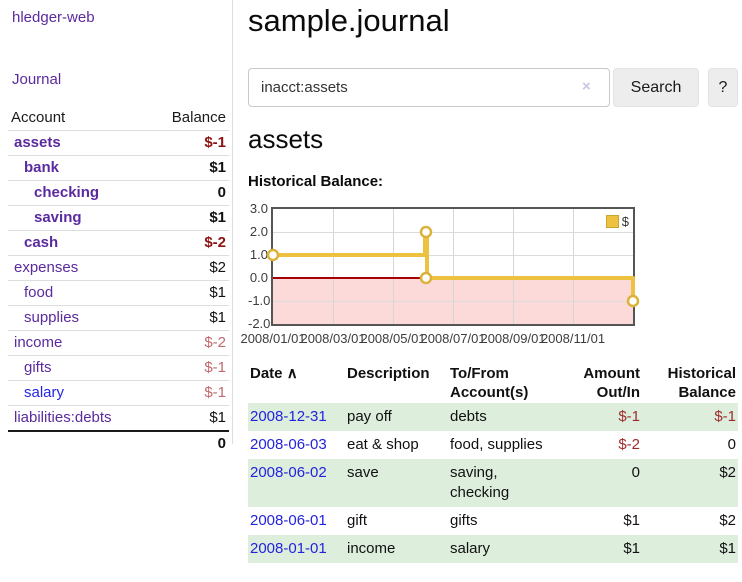 This screenshot has height=582, width=742. Describe the element at coordinates (118, 168) in the screenshot. I see `account-row-bank: bank $1` at that location.